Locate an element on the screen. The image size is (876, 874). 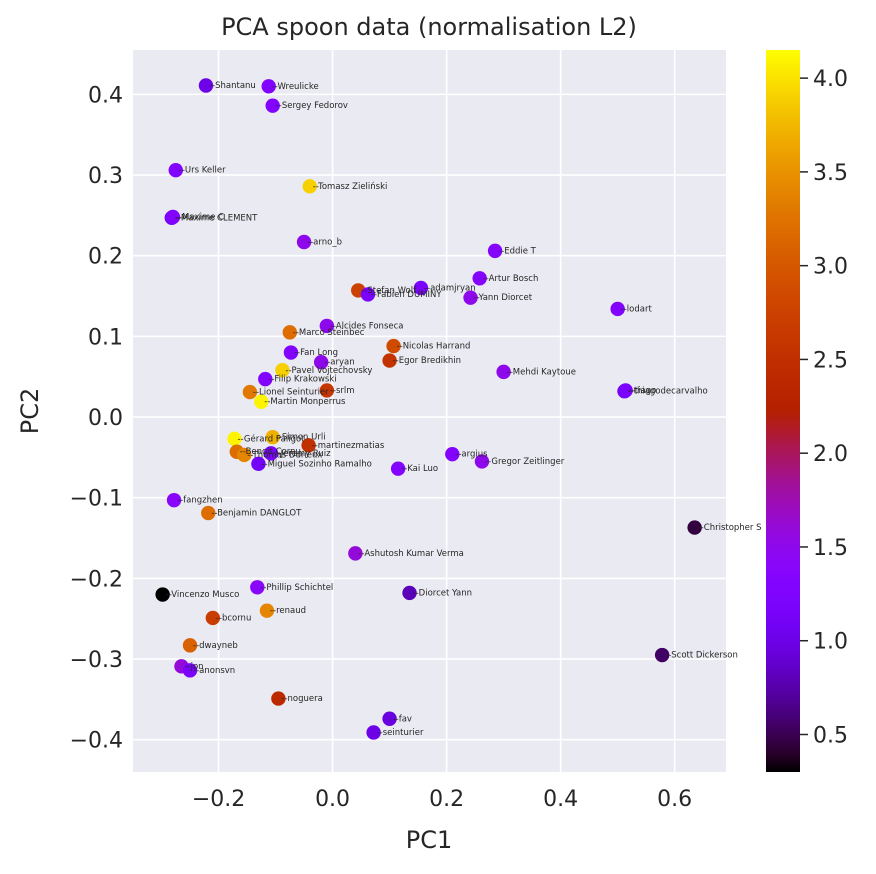
y-axis-ticks: −0.4 −0.3 −0.2 −0.1 0.0 0.1 0.2 0.3 0.4 is located at coordinates (96, 418).